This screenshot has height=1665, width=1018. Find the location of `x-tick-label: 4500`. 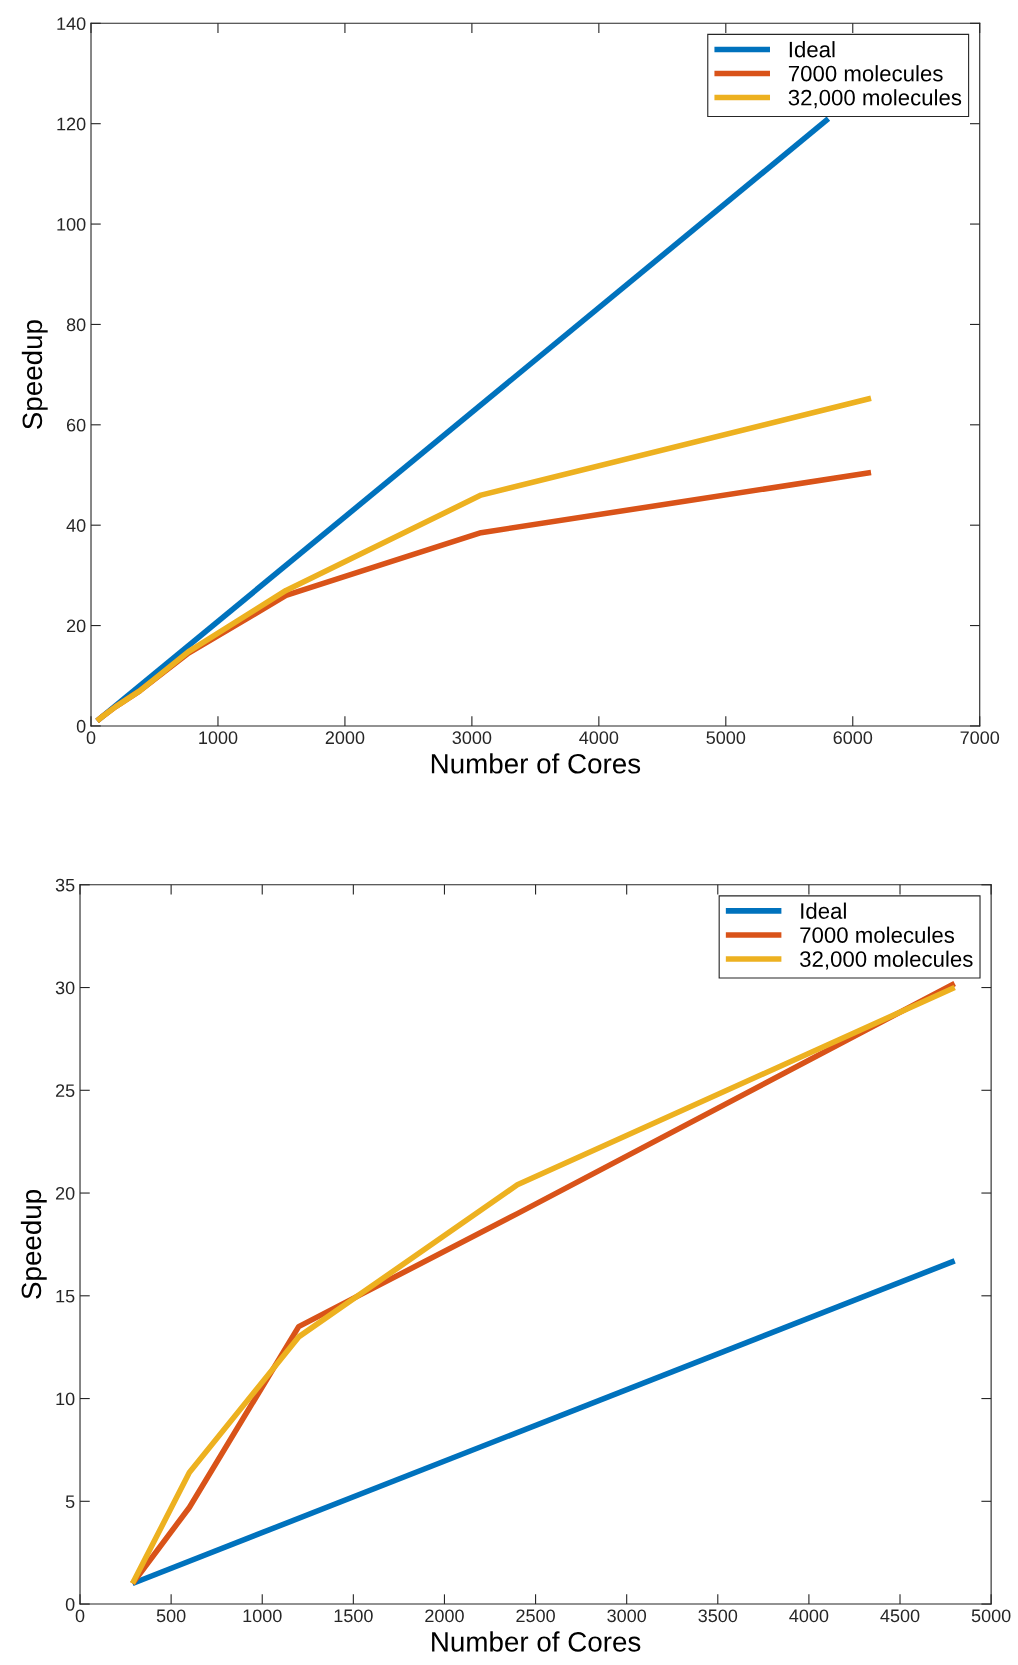

x-tick-label: 4500 is located at coordinates (900, 1616).